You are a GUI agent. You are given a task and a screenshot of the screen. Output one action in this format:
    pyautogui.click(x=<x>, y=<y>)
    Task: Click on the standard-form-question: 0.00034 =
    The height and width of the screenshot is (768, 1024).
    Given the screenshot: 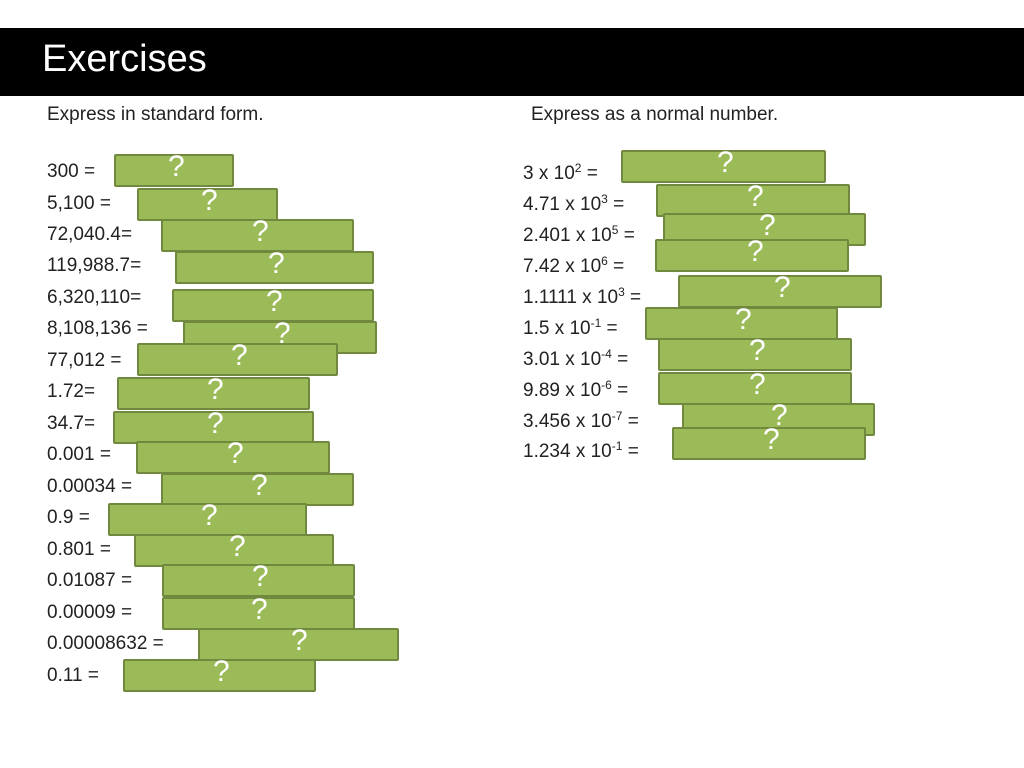 What is the action you would take?
    pyautogui.click(x=90, y=486)
    